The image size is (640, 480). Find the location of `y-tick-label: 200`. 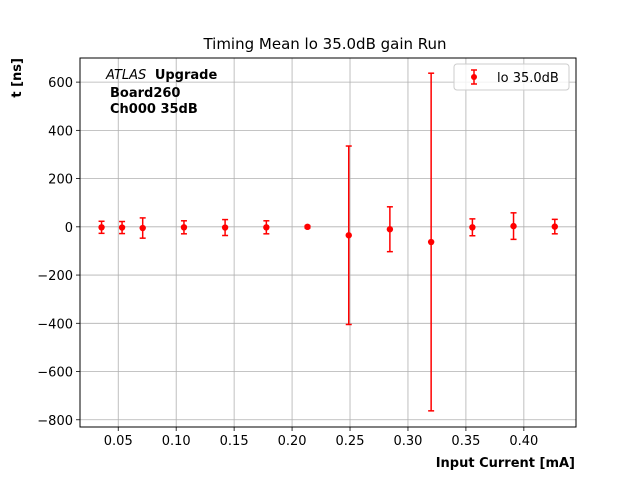

y-tick-label: 200 is located at coordinates (60, 180).